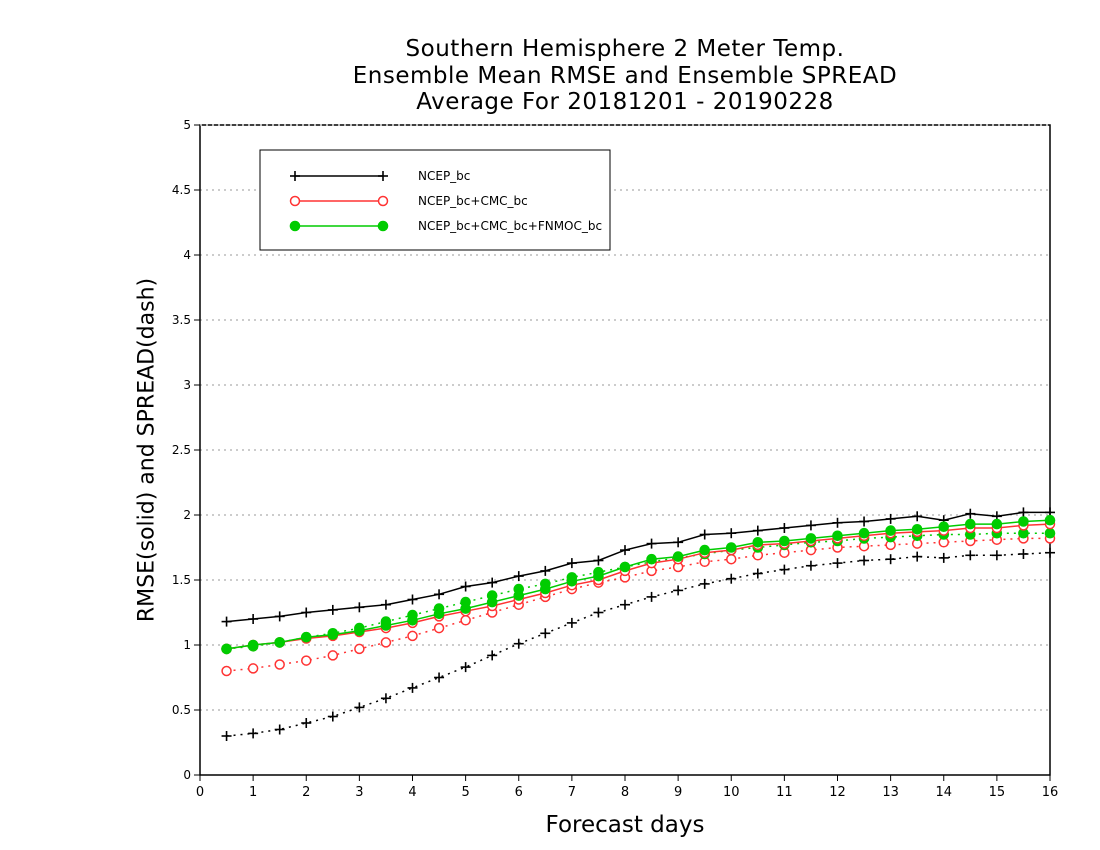  I want to click on y-tick-label-3: 1.5, so click(181, 580).